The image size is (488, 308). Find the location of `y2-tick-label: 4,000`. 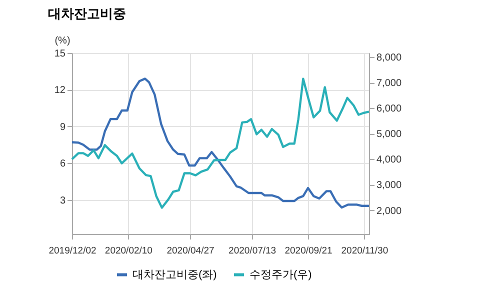

y2-tick-label: 4,000 is located at coordinates (389, 160).